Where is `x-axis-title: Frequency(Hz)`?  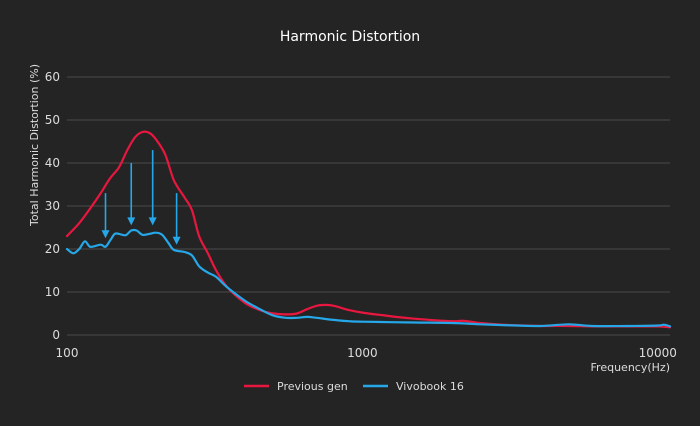 x-axis-title: Frequency(Hz) is located at coordinates (630, 367).